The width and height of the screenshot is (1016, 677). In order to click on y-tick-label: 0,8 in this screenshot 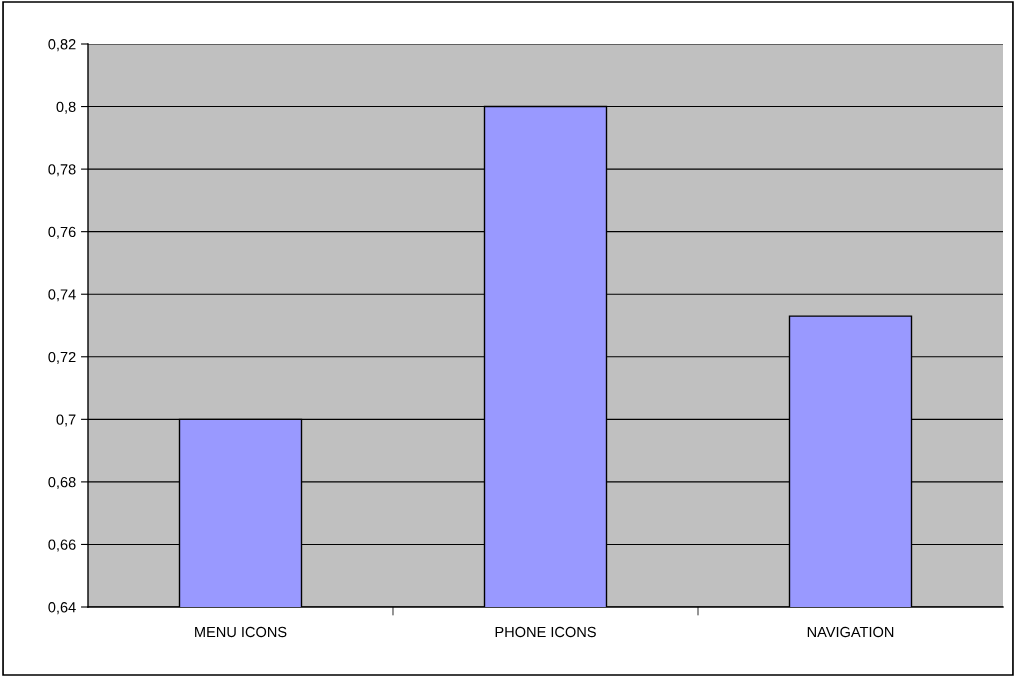, I will do `click(66, 107)`.